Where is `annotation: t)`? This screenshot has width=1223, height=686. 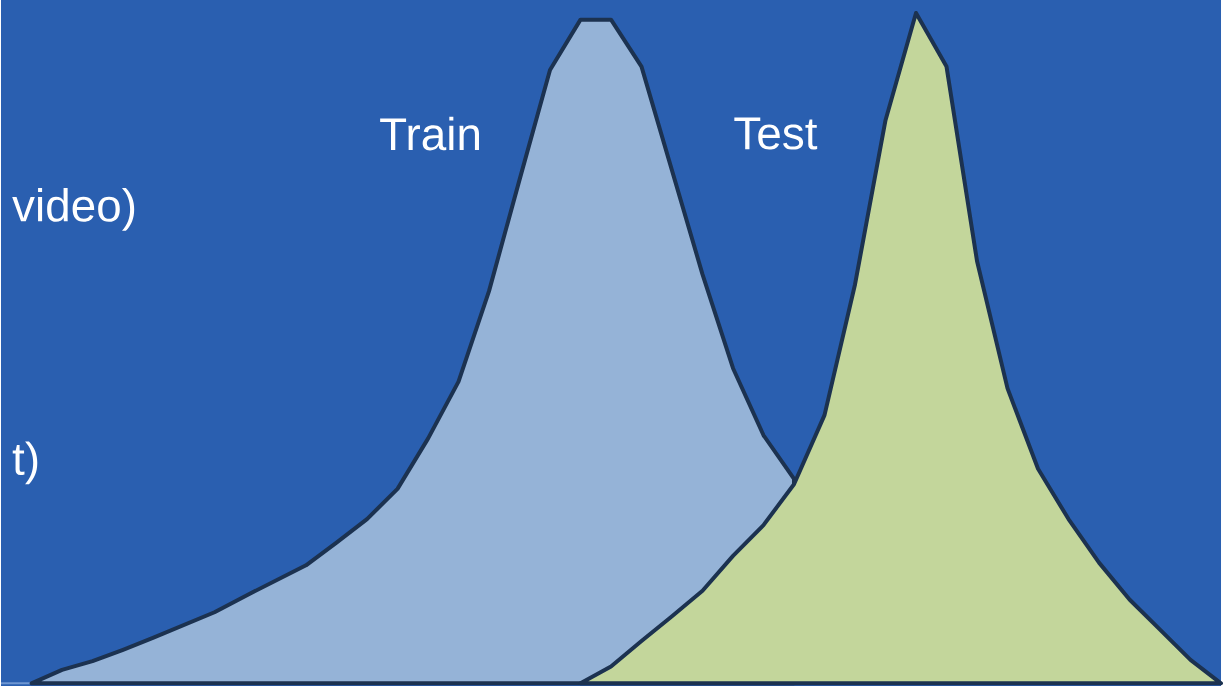
annotation: t) is located at coordinates (25, 463).